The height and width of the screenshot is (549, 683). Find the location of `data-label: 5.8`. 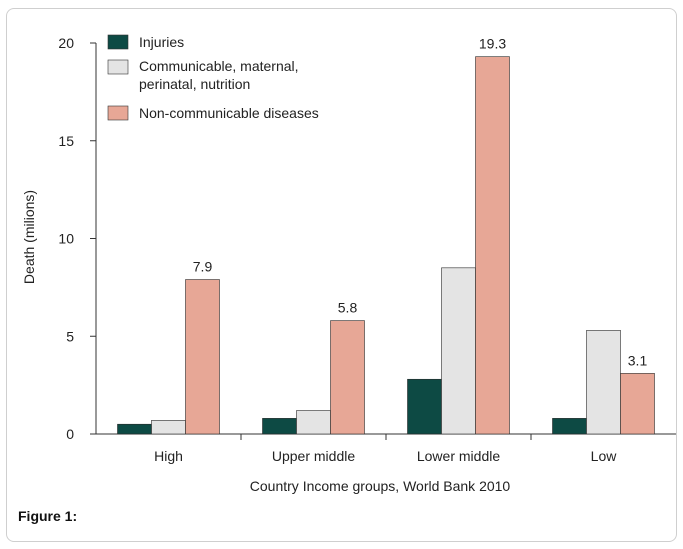

data-label: 5.8 is located at coordinates (348, 308).